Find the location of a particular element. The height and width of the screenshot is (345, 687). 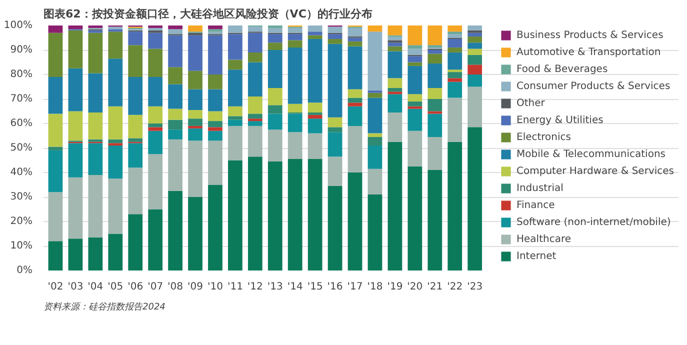

y-tick-label: 40% is located at coordinates (21, 172).